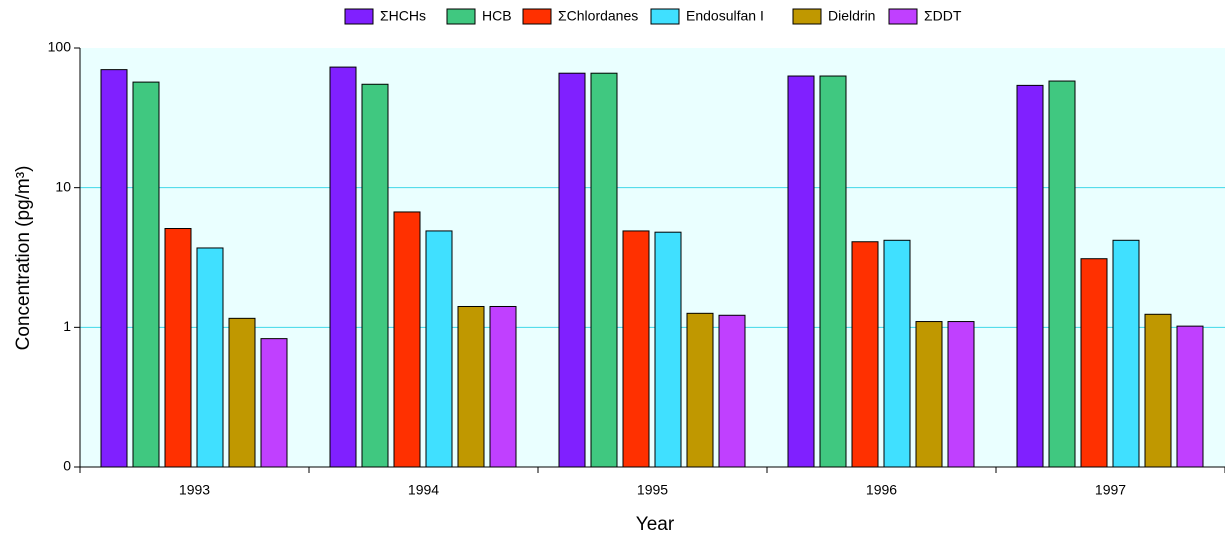 This screenshot has height=538, width=1225. Describe the element at coordinates (67, 326) in the screenshot. I see `y-tick-label: 1` at that location.